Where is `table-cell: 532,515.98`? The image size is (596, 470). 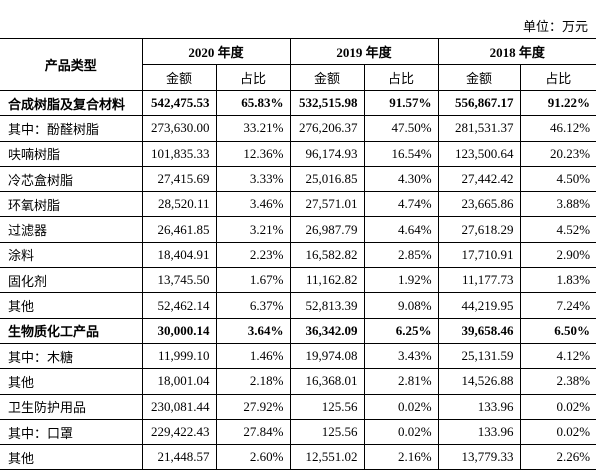
table-cell: 532,515.98 is located at coordinates (327, 103).